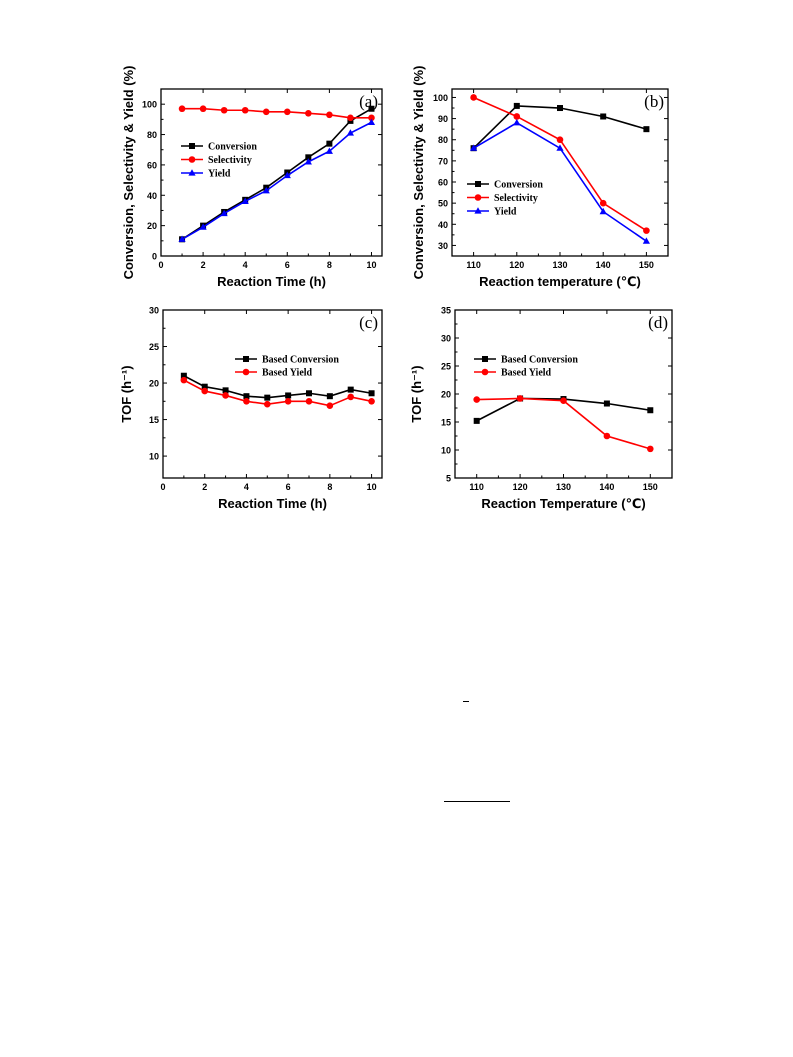  I want to click on x-tick-label: 8, so click(329, 487).